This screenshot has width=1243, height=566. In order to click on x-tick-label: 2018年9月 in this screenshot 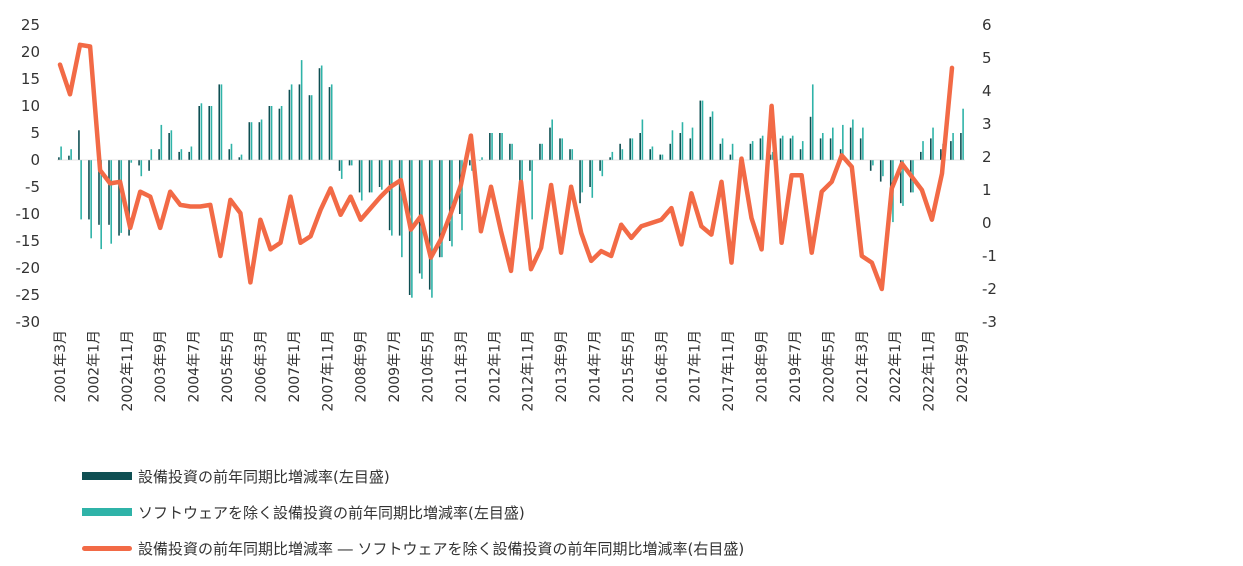, I will do `click(763, 366)`.